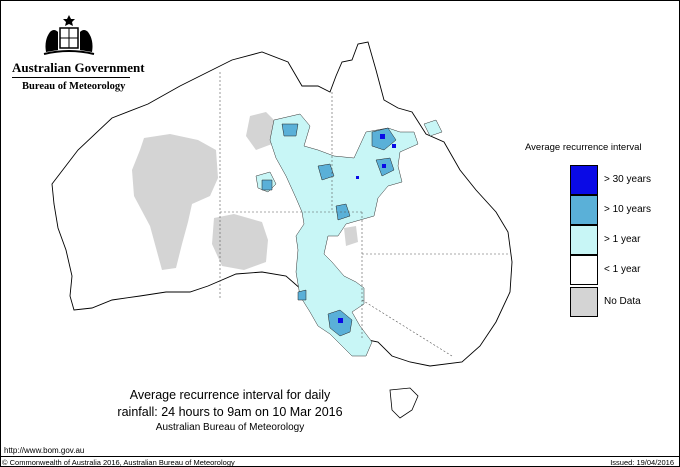 This screenshot has width=680, height=467. What do you see at coordinates (74, 86) in the screenshot?
I see `bureau-name: Bureau of Meteorology` at bounding box center [74, 86].